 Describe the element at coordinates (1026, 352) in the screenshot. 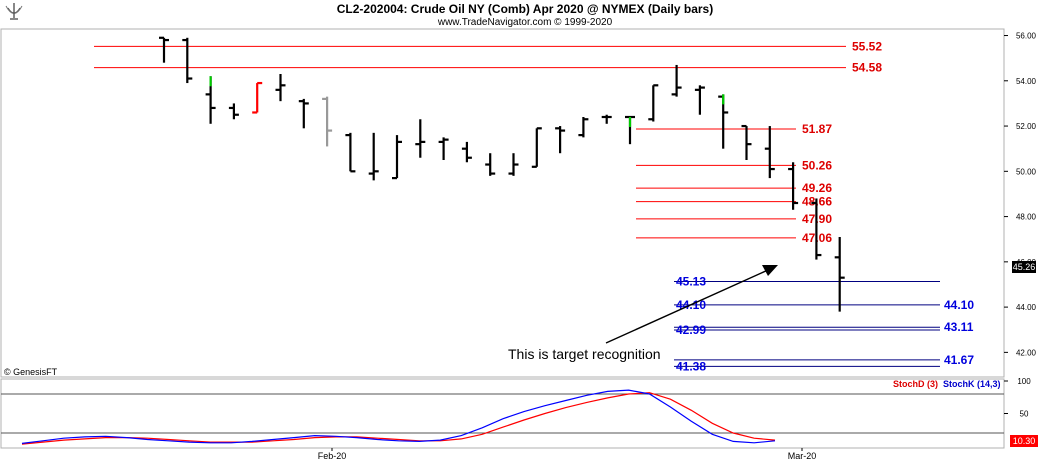

I see `price-tick-label: 42.00` at that location.